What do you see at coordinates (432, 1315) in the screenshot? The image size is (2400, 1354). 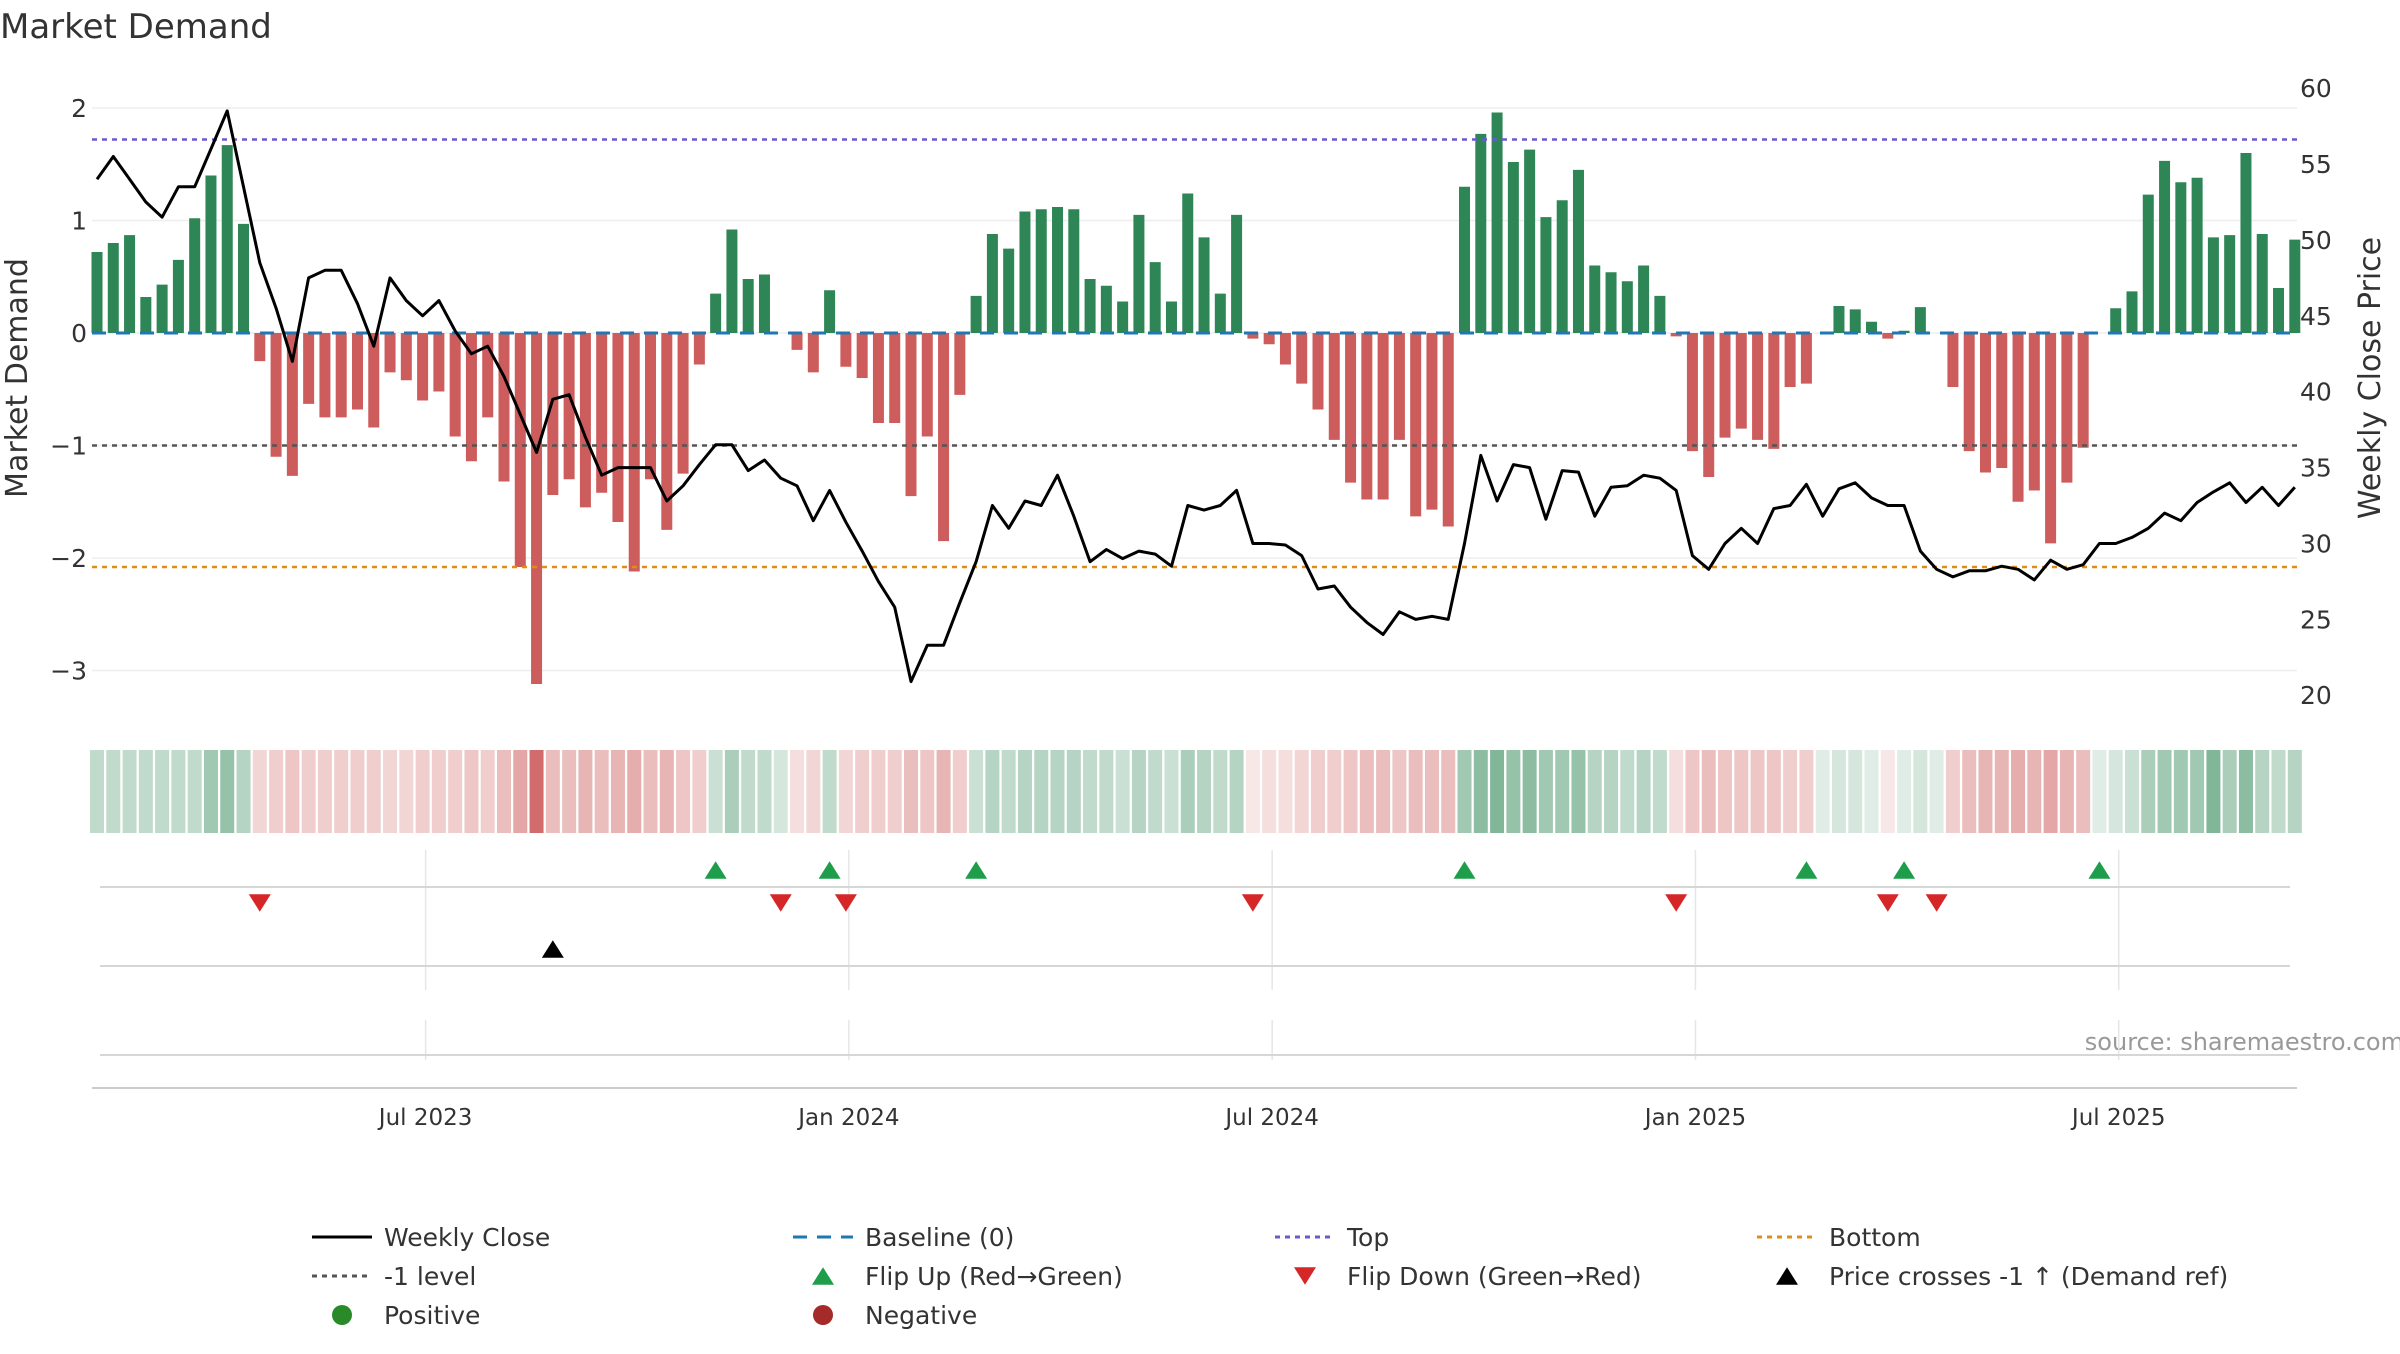 I see `legend-label: Positive` at bounding box center [432, 1315].